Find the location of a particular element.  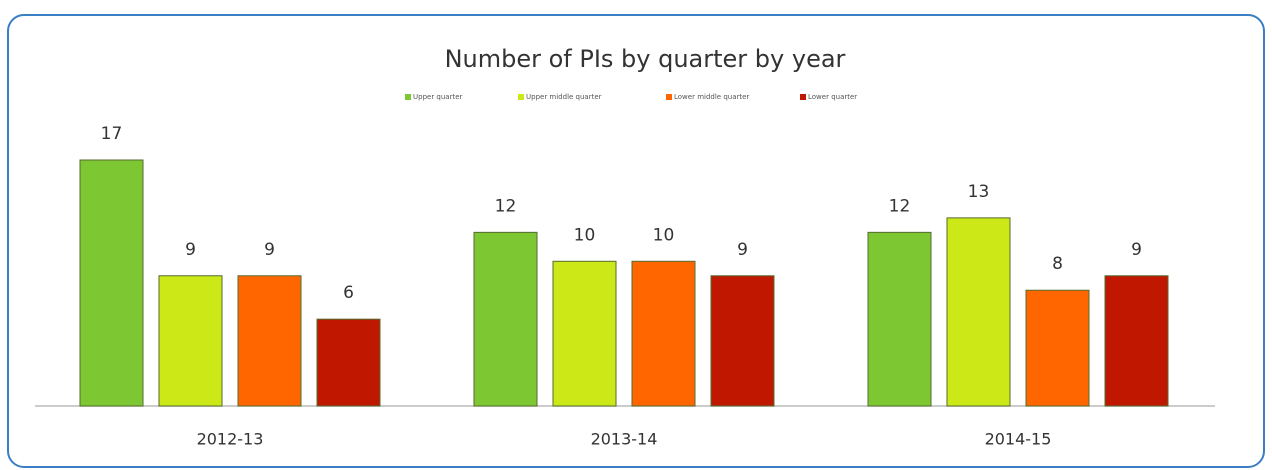

legend-label: Lower quarter is located at coordinates (832, 97).